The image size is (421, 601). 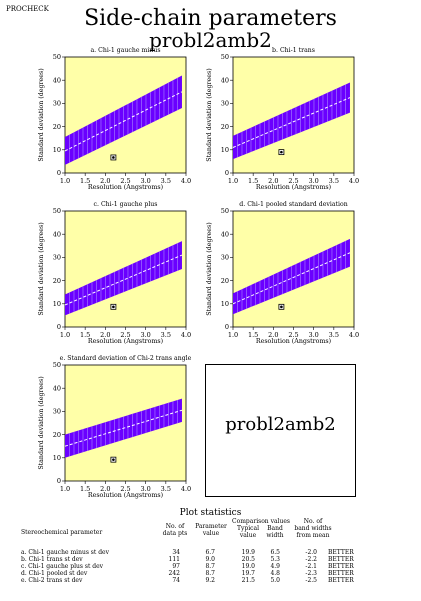 What do you see at coordinates (62, 566) in the screenshot?
I see `stats-row-param: c. Chi-1 gauche plus st dev` at bounding box center [62, 566].